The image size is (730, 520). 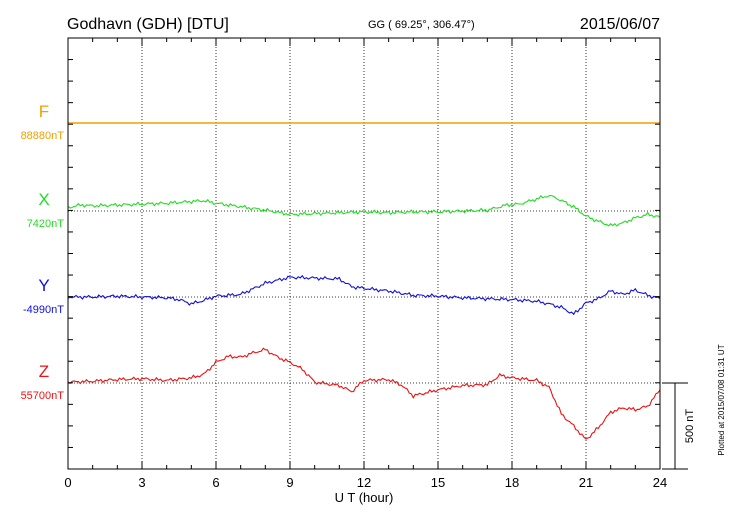 I want to click on series-line-y, so click(x=364, y=295).